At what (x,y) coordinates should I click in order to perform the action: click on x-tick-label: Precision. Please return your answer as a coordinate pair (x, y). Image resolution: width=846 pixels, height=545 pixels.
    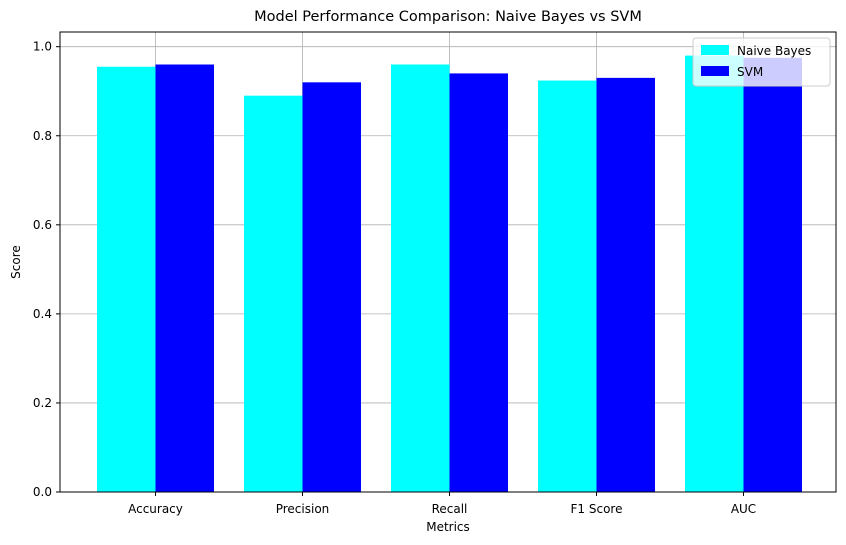
    Looking at the image, I should click on (303, 509).